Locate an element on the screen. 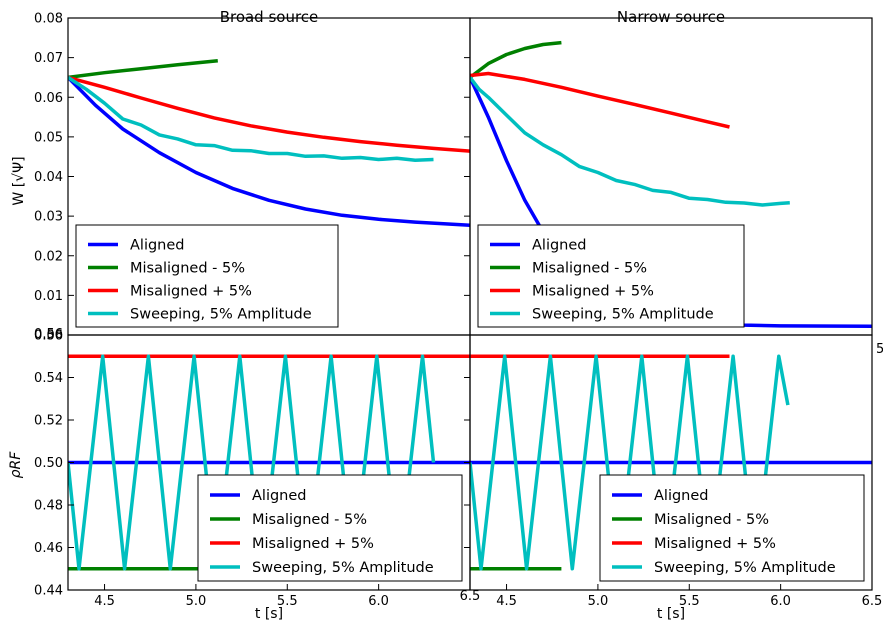 Image resolution: width=883 pixels, height=623 pixels. ytick-label: 0.03 is located at coordinates (48, 217).